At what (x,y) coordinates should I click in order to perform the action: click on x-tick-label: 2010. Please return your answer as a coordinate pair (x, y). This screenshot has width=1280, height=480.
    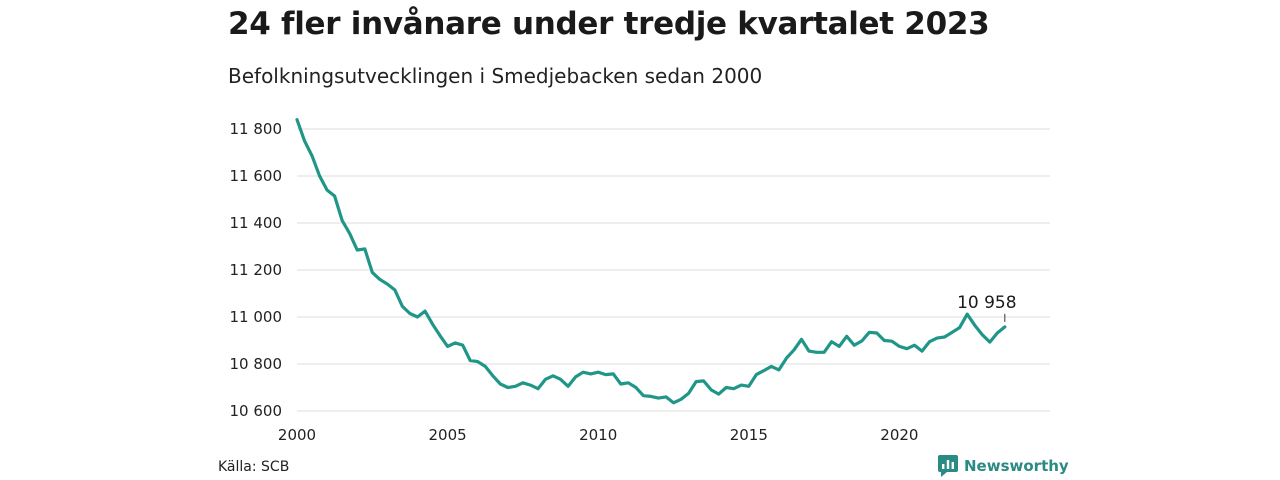
    Looking at the image, I should click on (598, 435).